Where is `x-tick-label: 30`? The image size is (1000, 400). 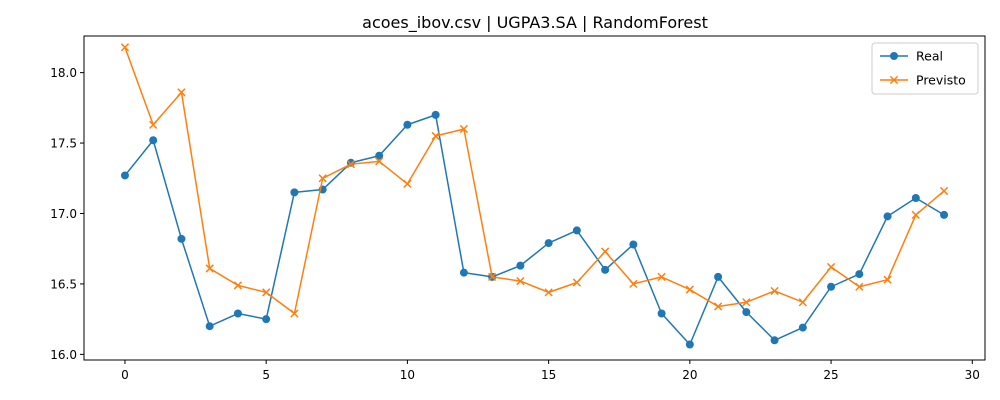
x-tick-label: 30 is located at coordinates (972, 375).